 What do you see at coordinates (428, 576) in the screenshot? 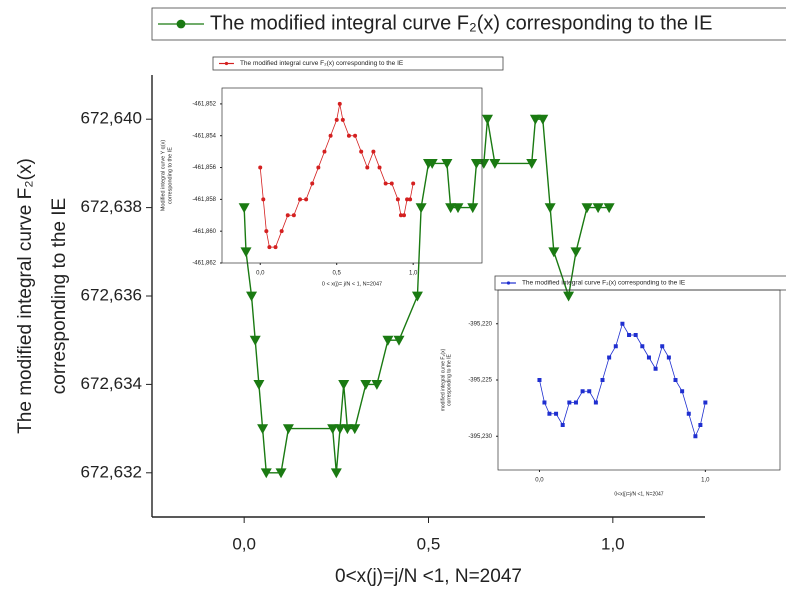
I see `x-axis-label: 0<x(j)=j/N <1, N=2047` at bounding box center [428, 576].